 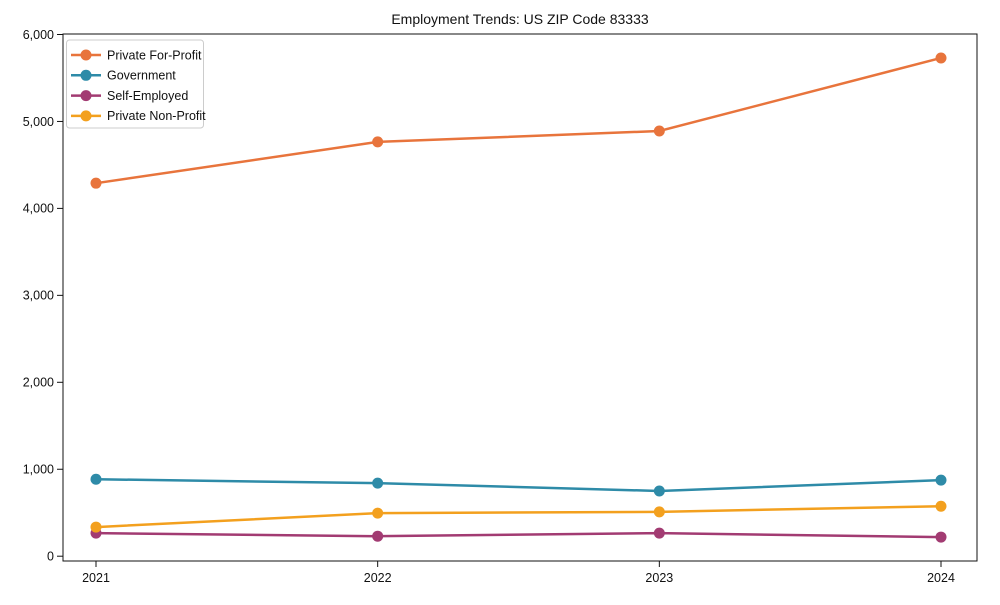 What do you see at coordinates (147, 96) in the screenshot?
I see `legend-label: Self-Employed` at bounding box center [147, 96].